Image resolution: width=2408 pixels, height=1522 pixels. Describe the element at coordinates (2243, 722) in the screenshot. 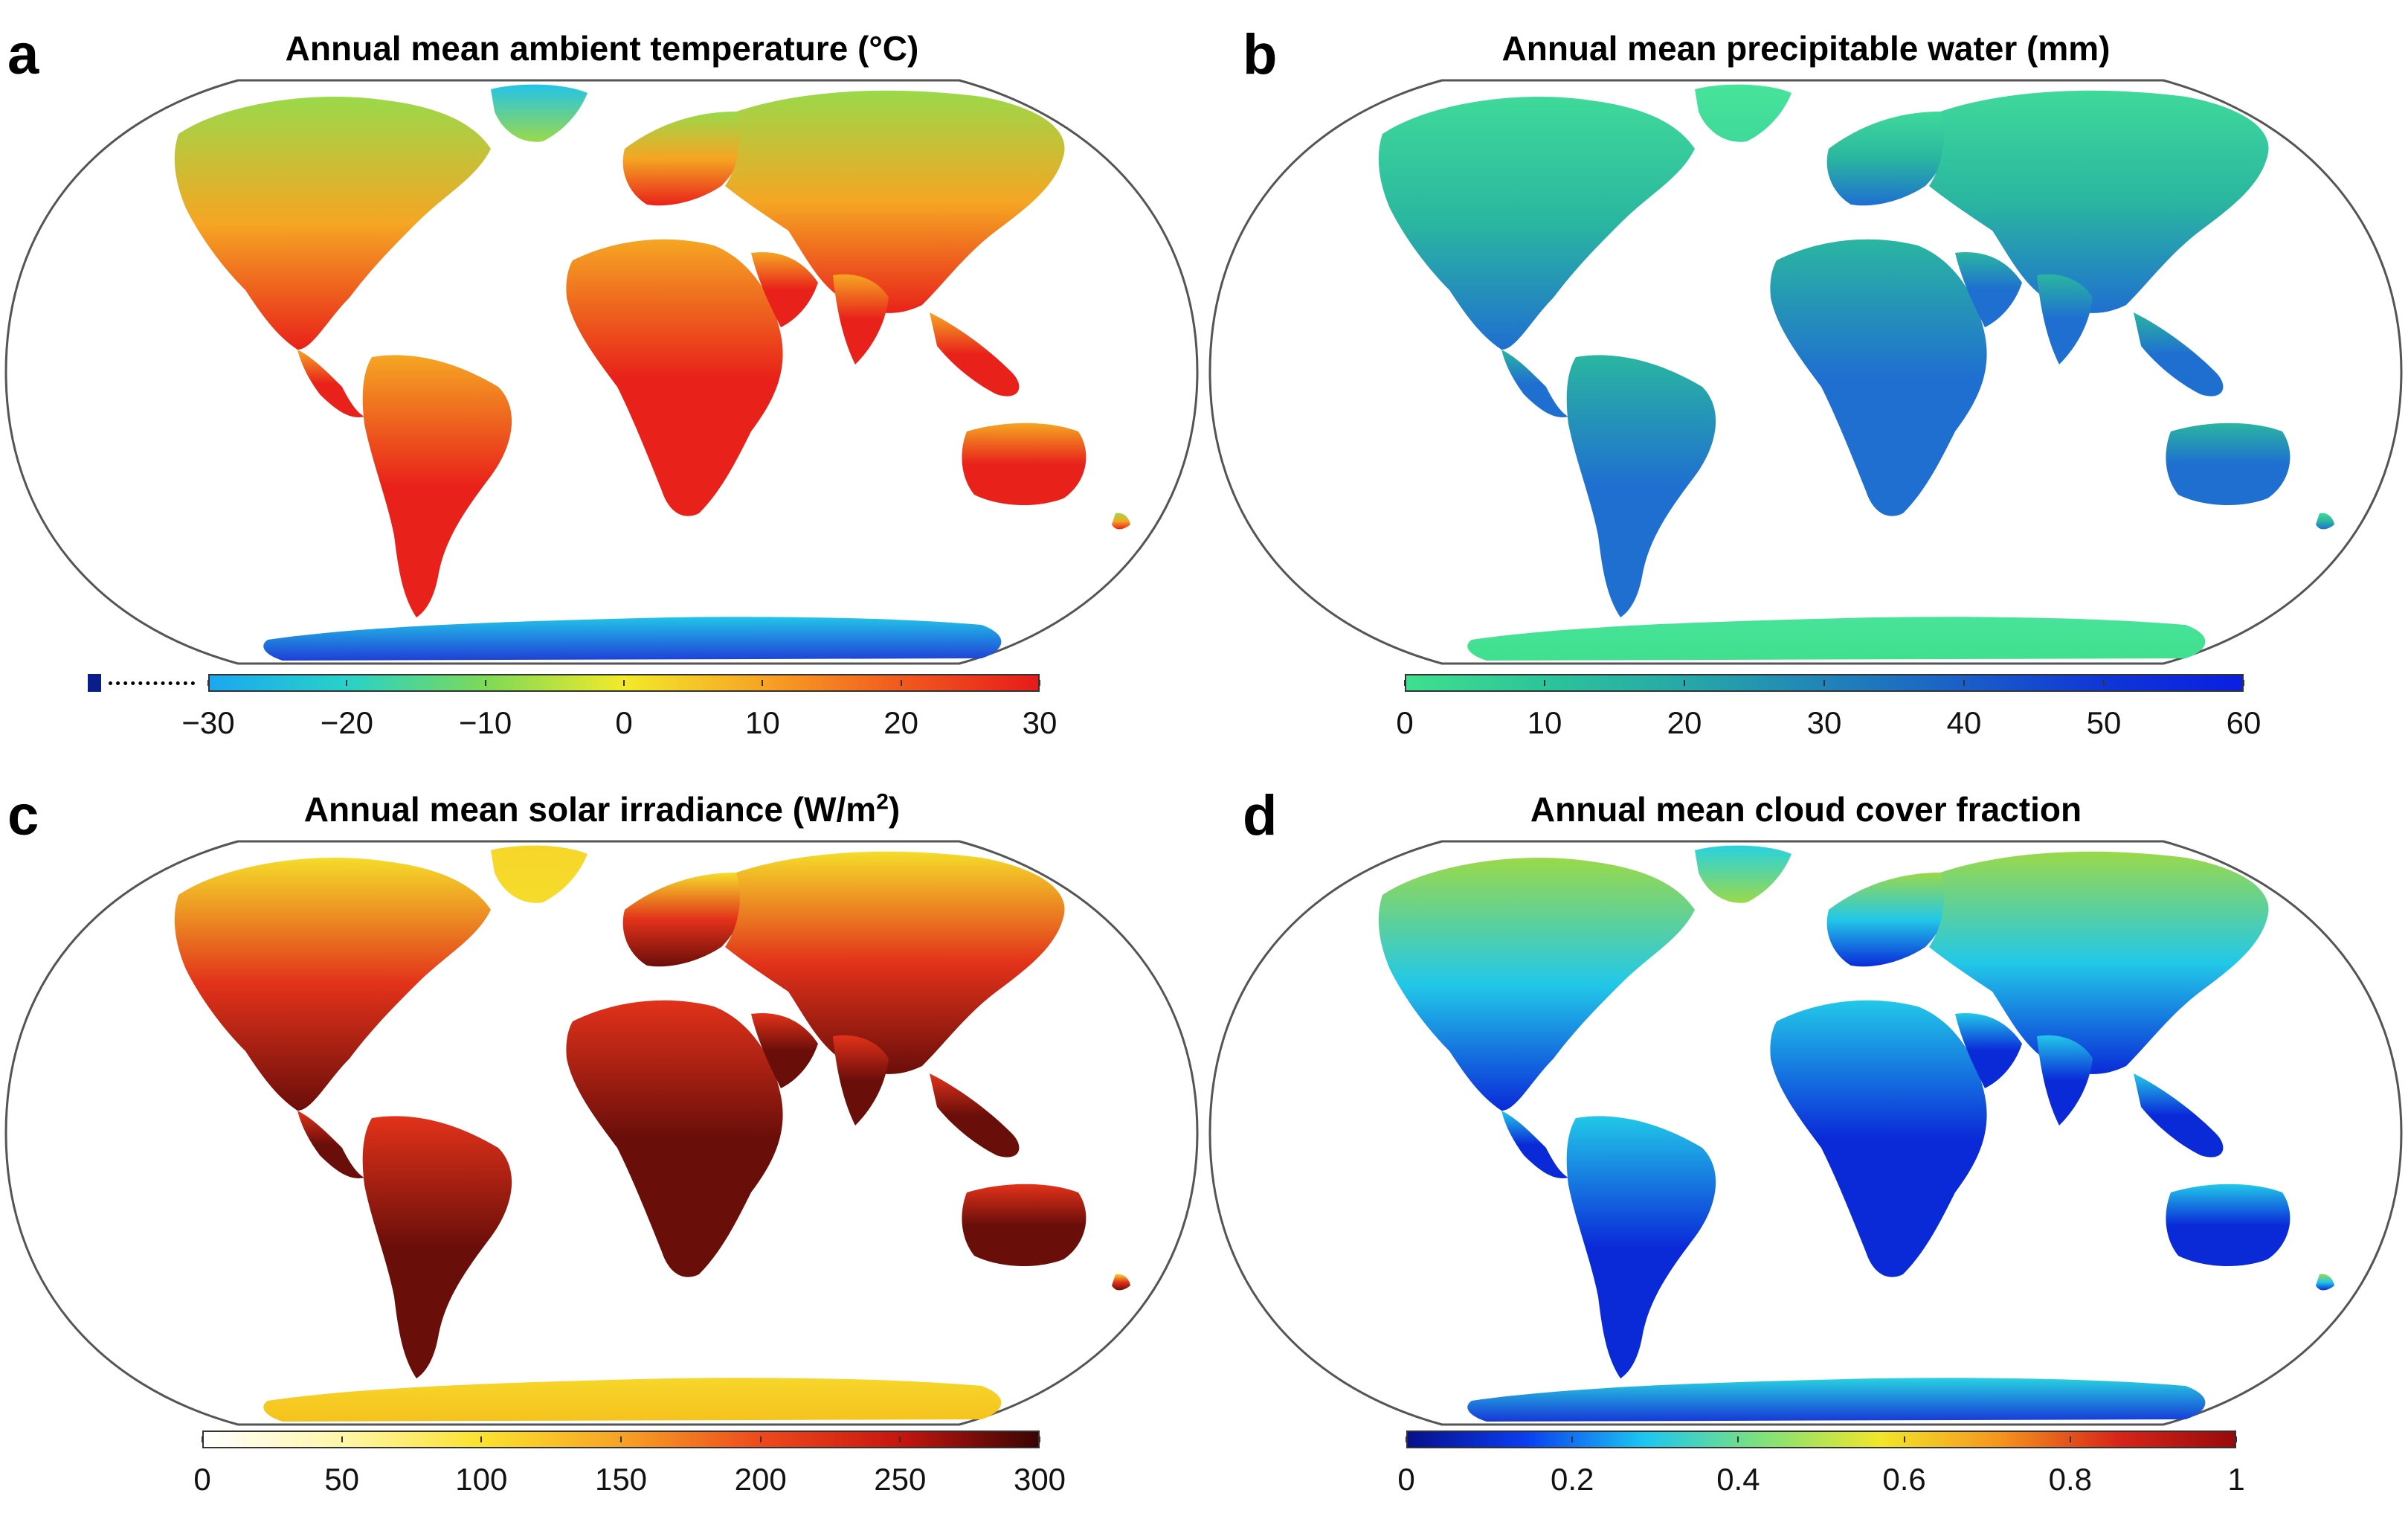

I see `colorbar-tick-label: 60` at that location.